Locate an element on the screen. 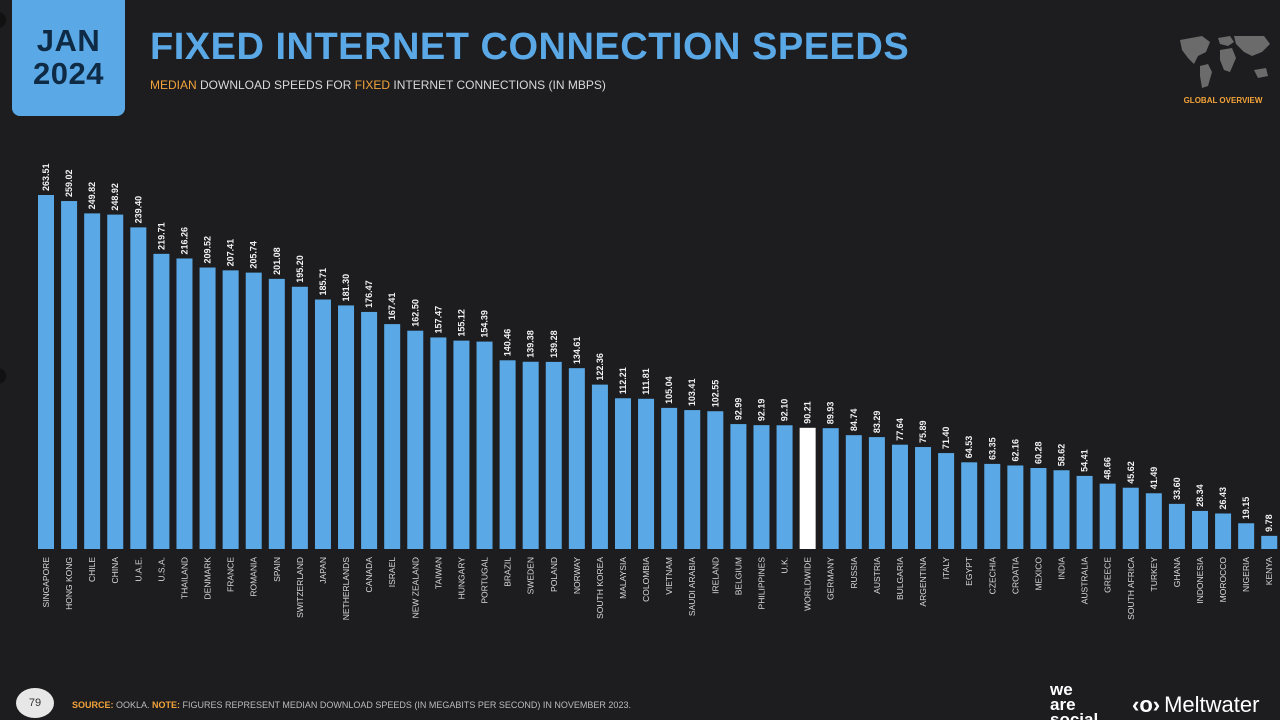 The width and height of the screenshot is (1280, 720). bar-netherlands is located at coordinates (346, 427).